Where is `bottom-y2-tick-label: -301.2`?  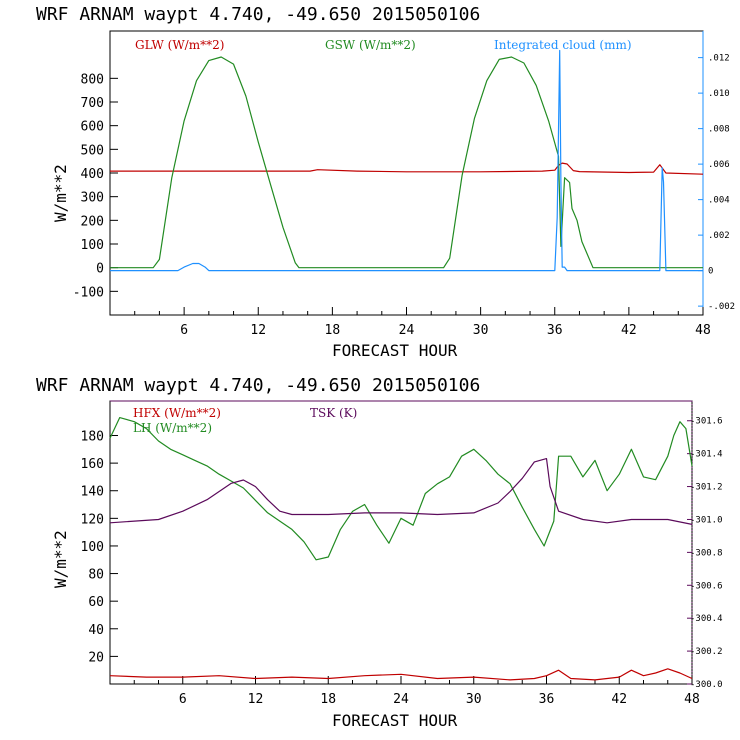 bottom-y2-tick-label: -301.2 is located at coordinates (706, 488).